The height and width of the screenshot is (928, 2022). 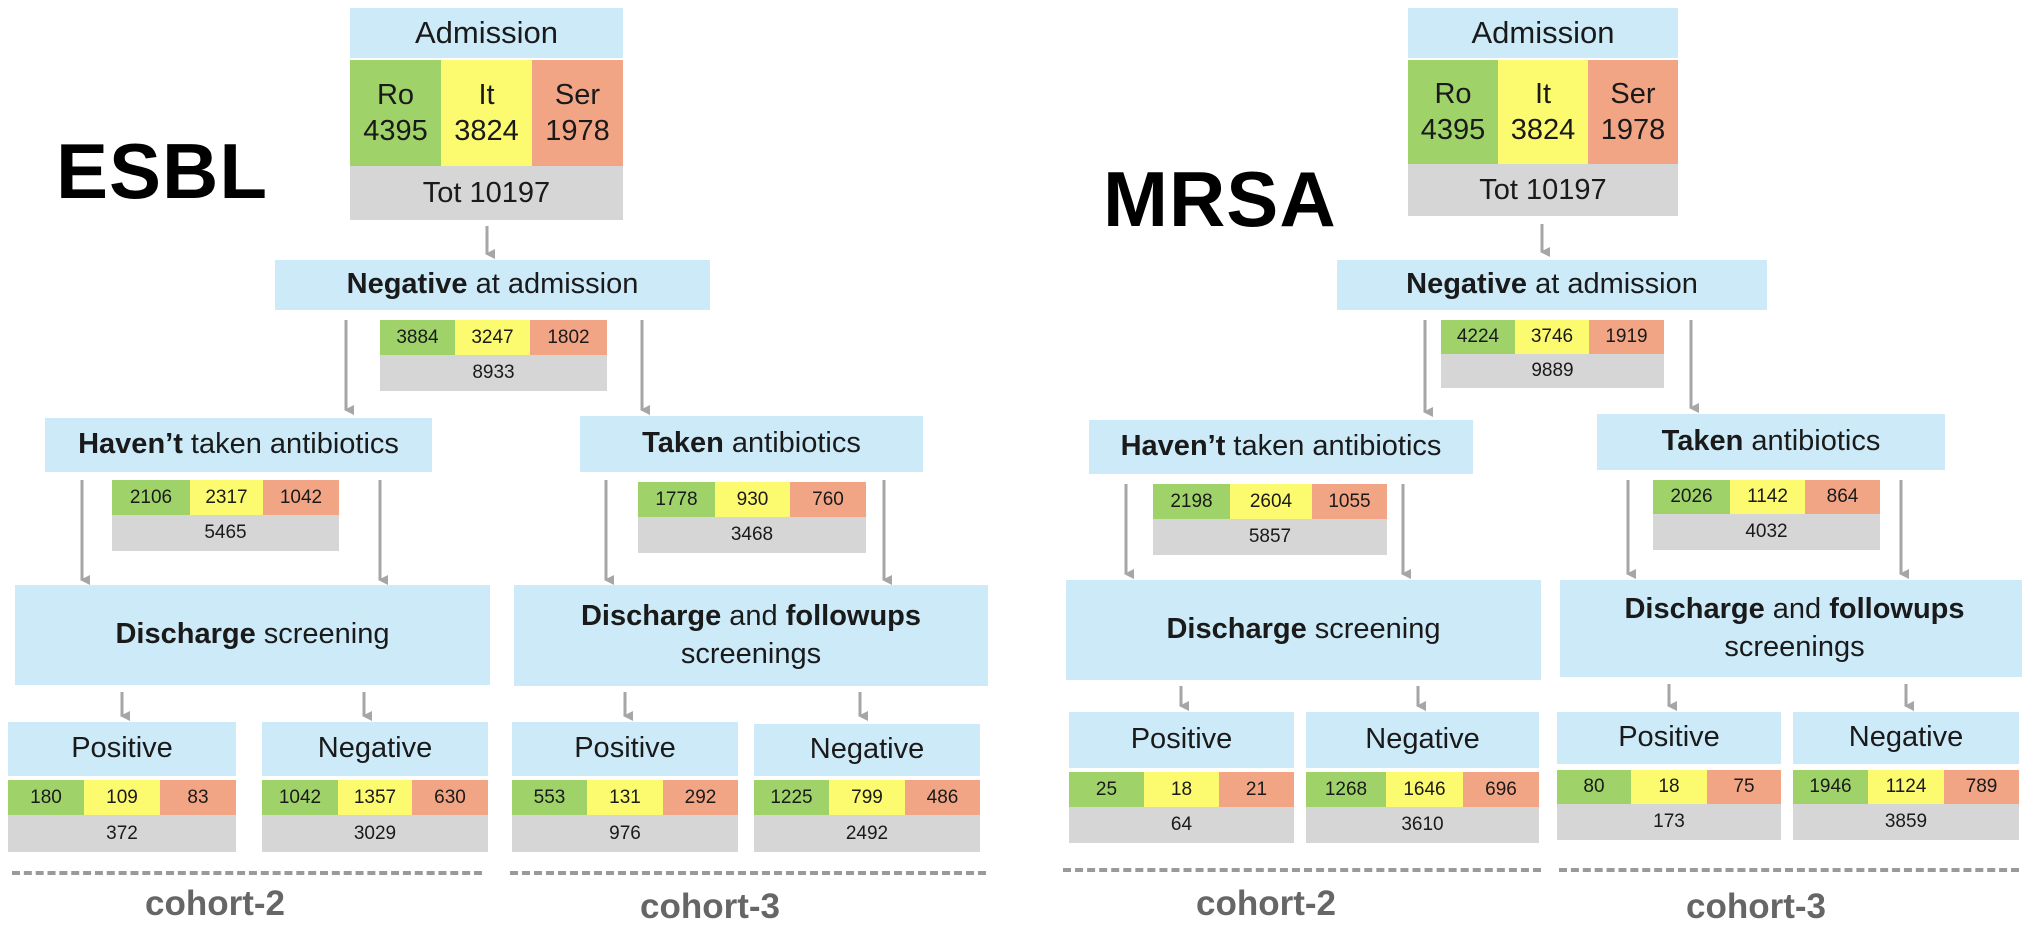 What do you see at coordinates (1691, 497) in the screenshot?
I see `ro-count: 2026` at bounding box center [1691, 497].